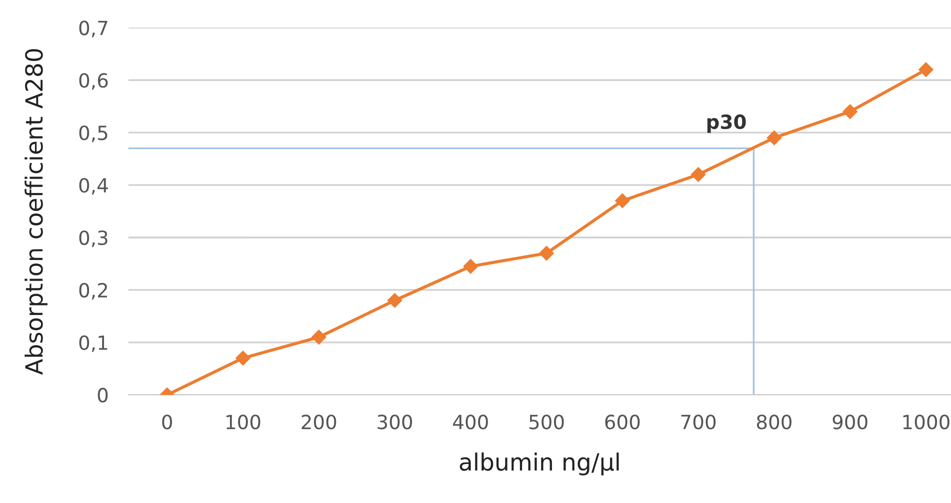 This screenshot has height=503, width=951. I want to click on y-tick-label: 0, so click(103, 395).